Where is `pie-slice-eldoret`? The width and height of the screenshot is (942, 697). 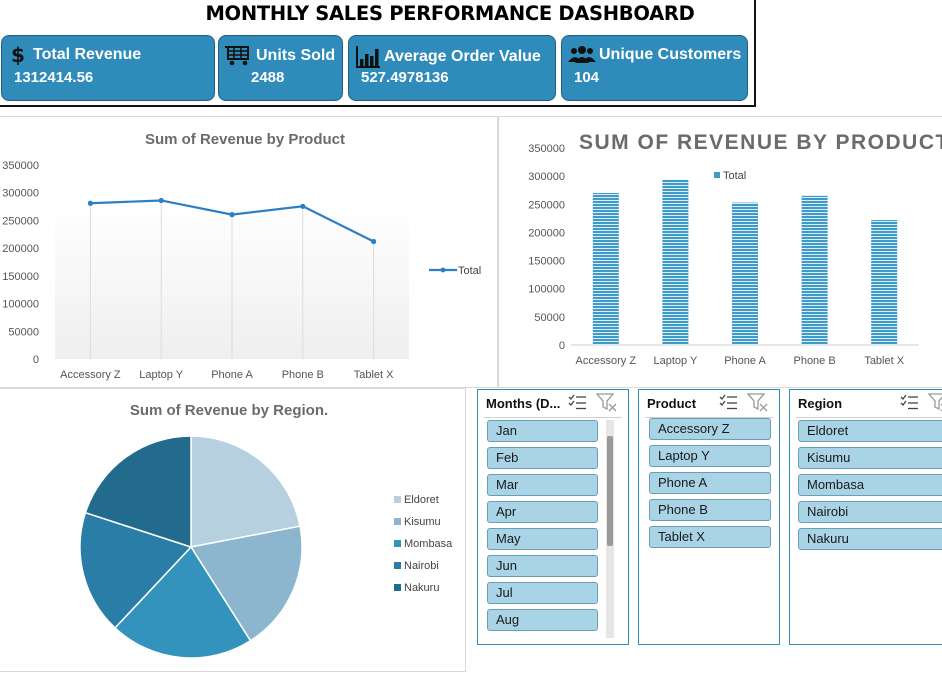 pie-slice-eldoret is located at coordinates (245, 491).